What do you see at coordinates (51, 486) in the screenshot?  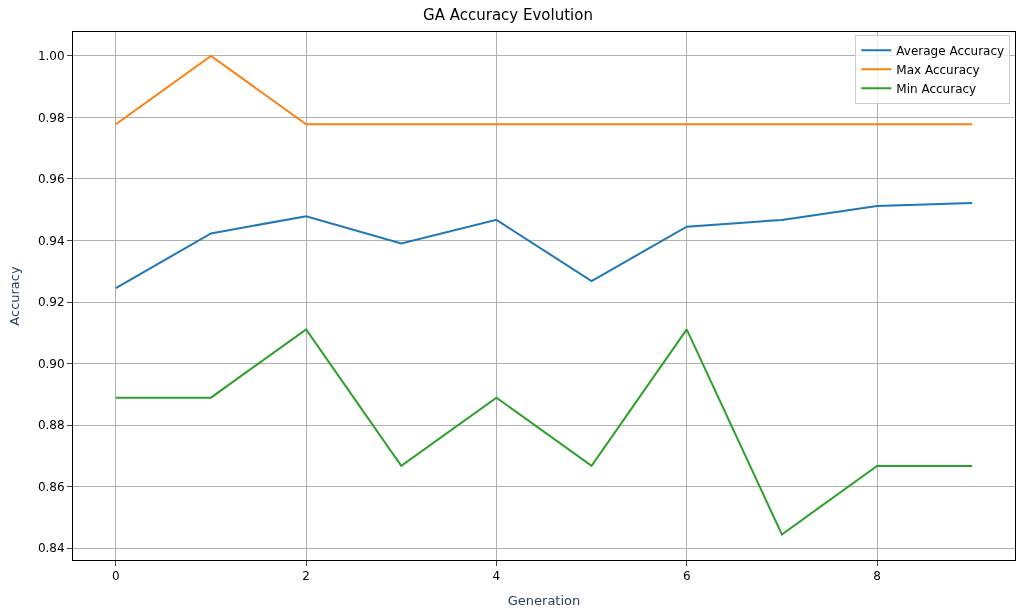 I see `y-tick-label: 0.86` at bounding box center [51, 486].